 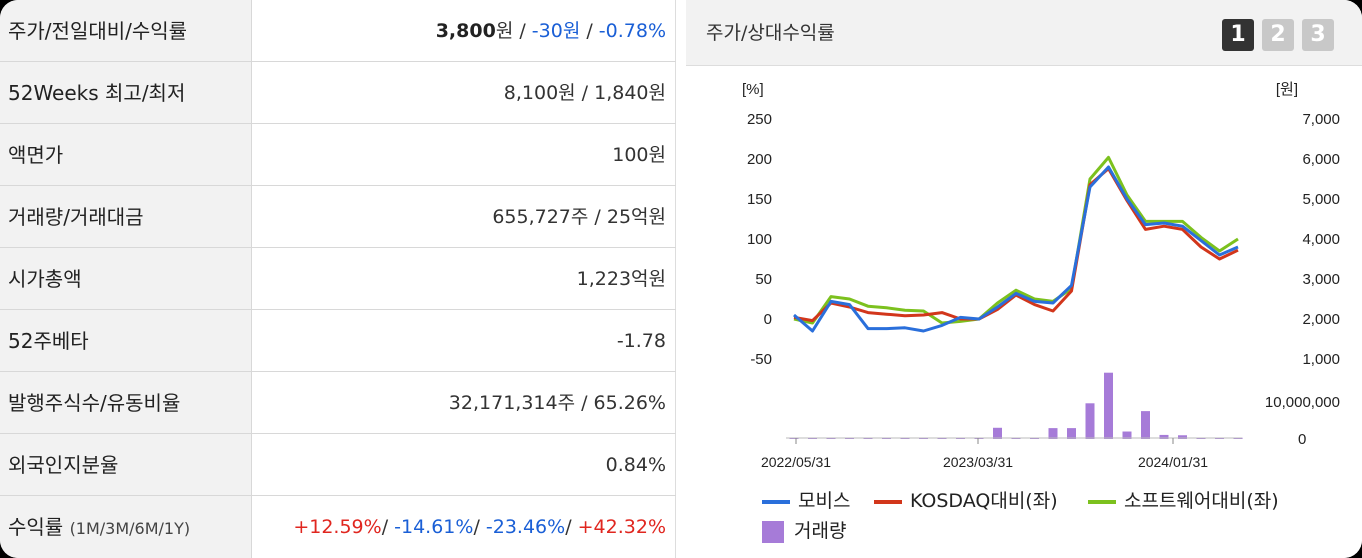 What do you see at coordinates (1302, 402) in the screenshot?
I see `volume-tick-label: 10,000,000` at bounding box center [1302, 402].